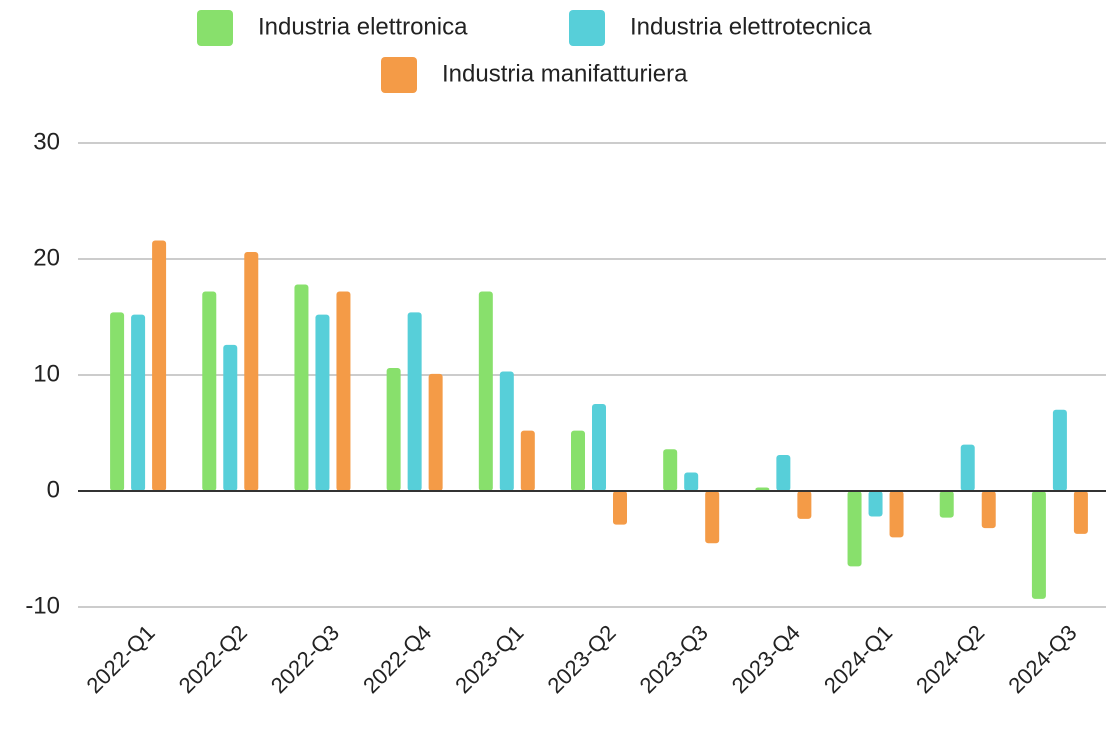 Image resolution: width=1107 pixels, height=730 pixels. I want to click on x-tick-label: 2024-Q2, so click(950, 659).